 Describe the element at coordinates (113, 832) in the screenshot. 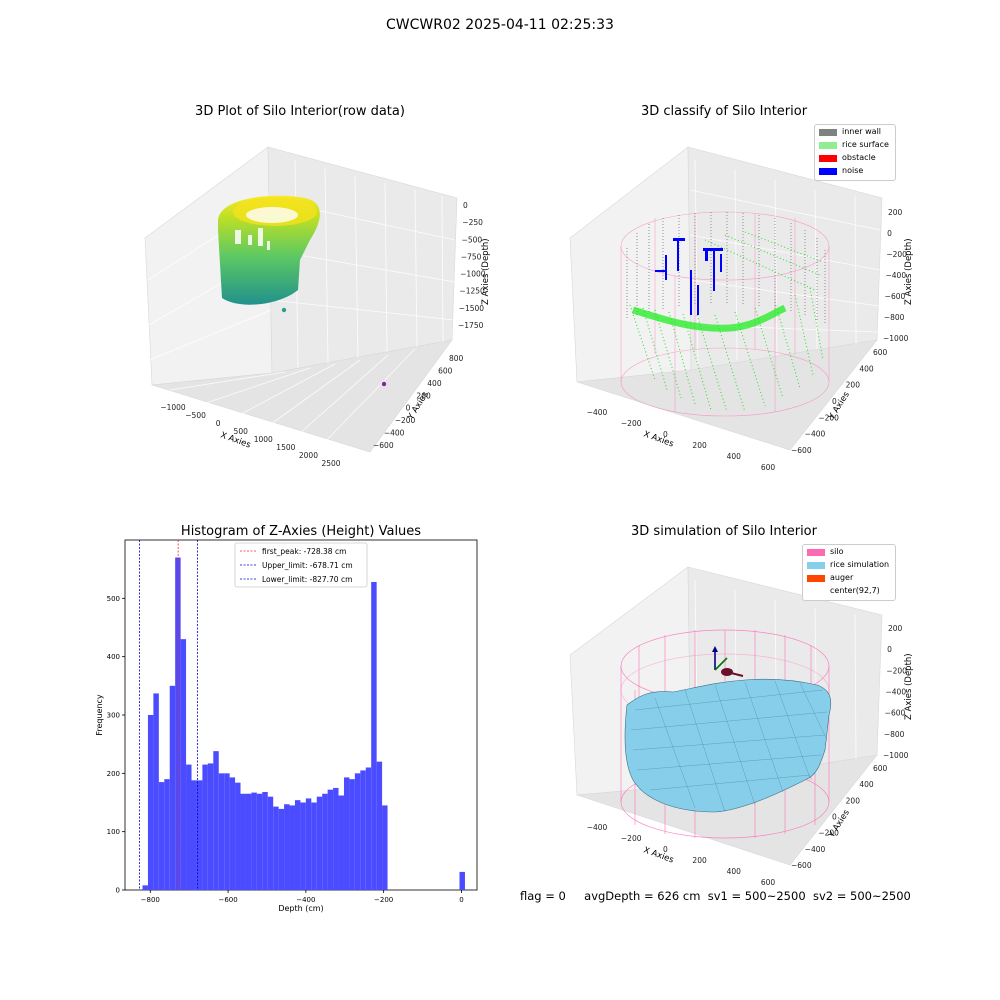

I see `y-tick-label: 100` at that location.